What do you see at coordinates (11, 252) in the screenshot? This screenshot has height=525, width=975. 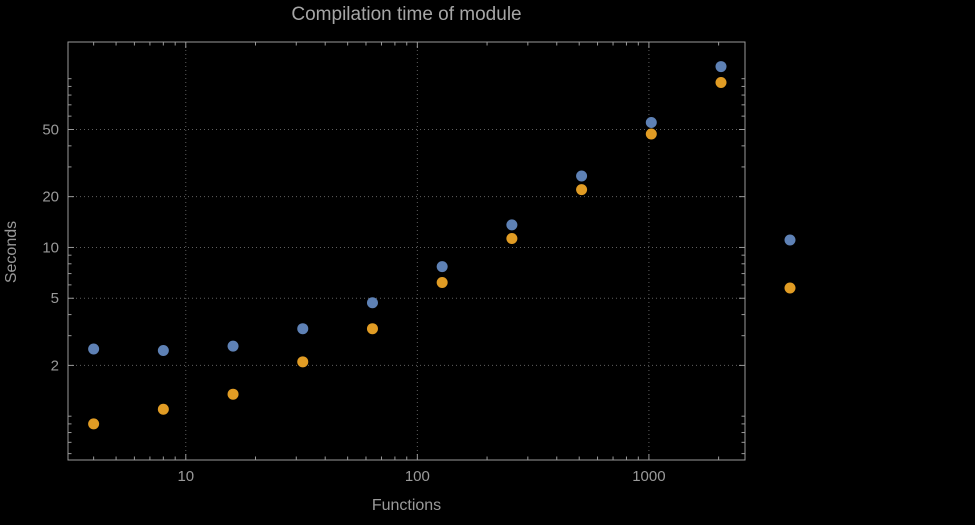 I see `y-axis-label: Seconds` at bounding box center [11, 252].